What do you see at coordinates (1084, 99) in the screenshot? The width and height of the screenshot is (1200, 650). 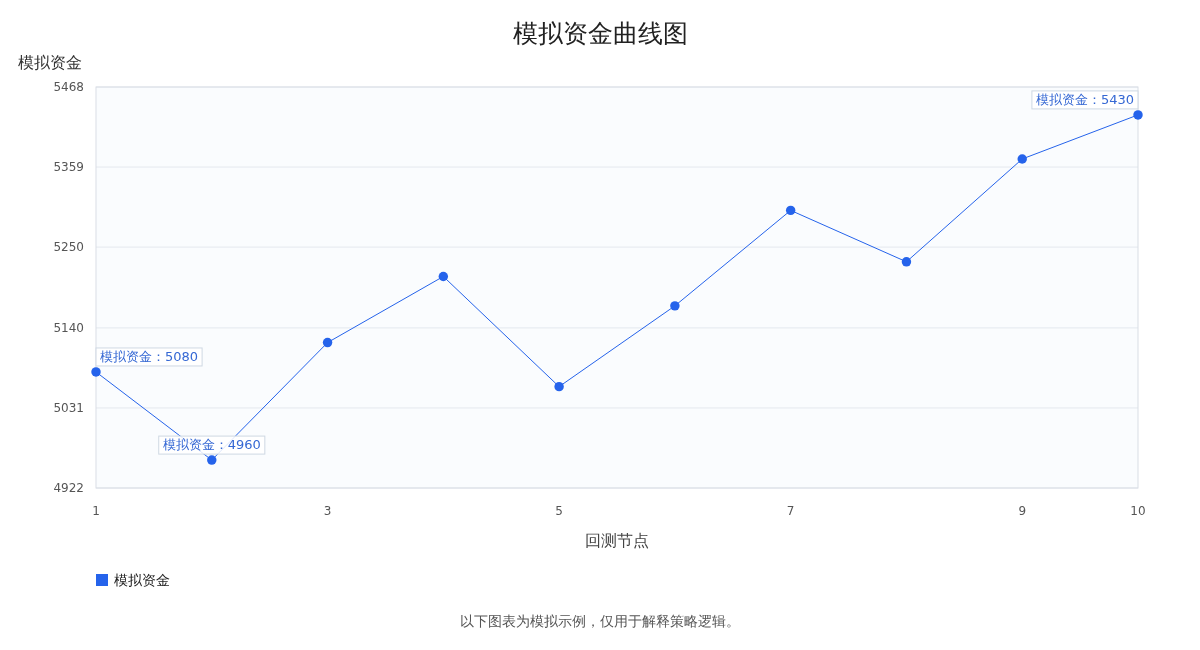 I see `data-label: 模拟资金：5430` at bounding box center [1084, 99].